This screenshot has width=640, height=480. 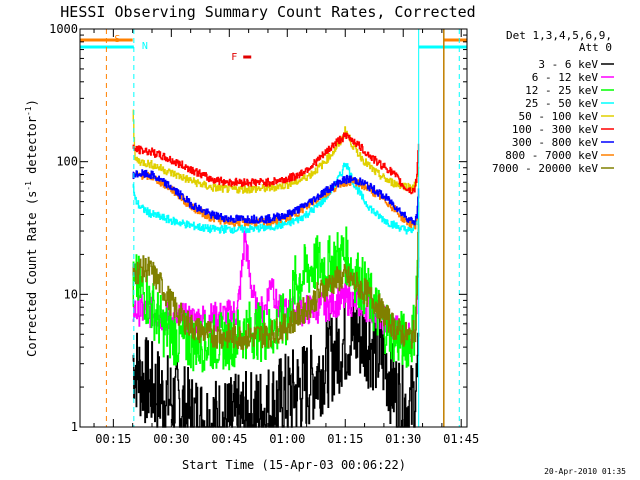 I want to click on flag-label-f: F, so click(x=234, y=57).